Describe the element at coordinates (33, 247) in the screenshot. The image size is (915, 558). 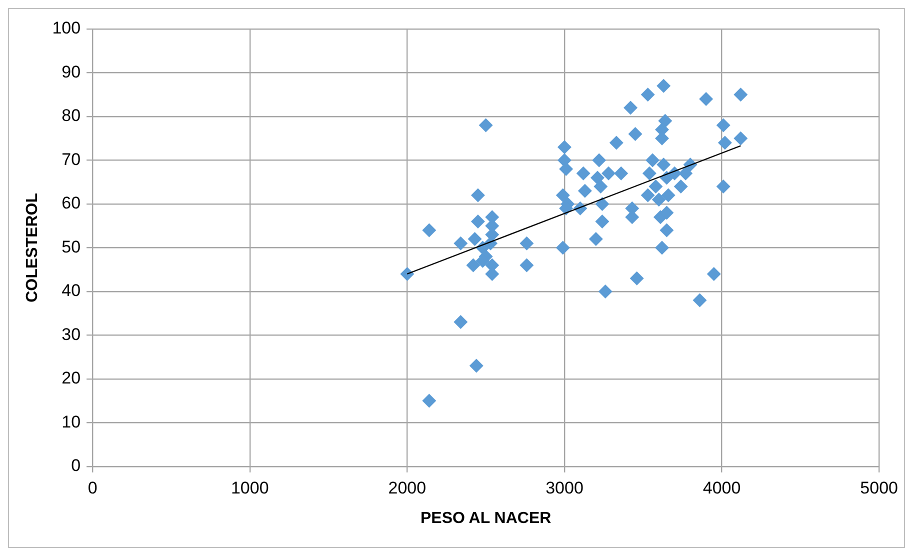
I see `y-axis-title: COLESTEROL` at that location.